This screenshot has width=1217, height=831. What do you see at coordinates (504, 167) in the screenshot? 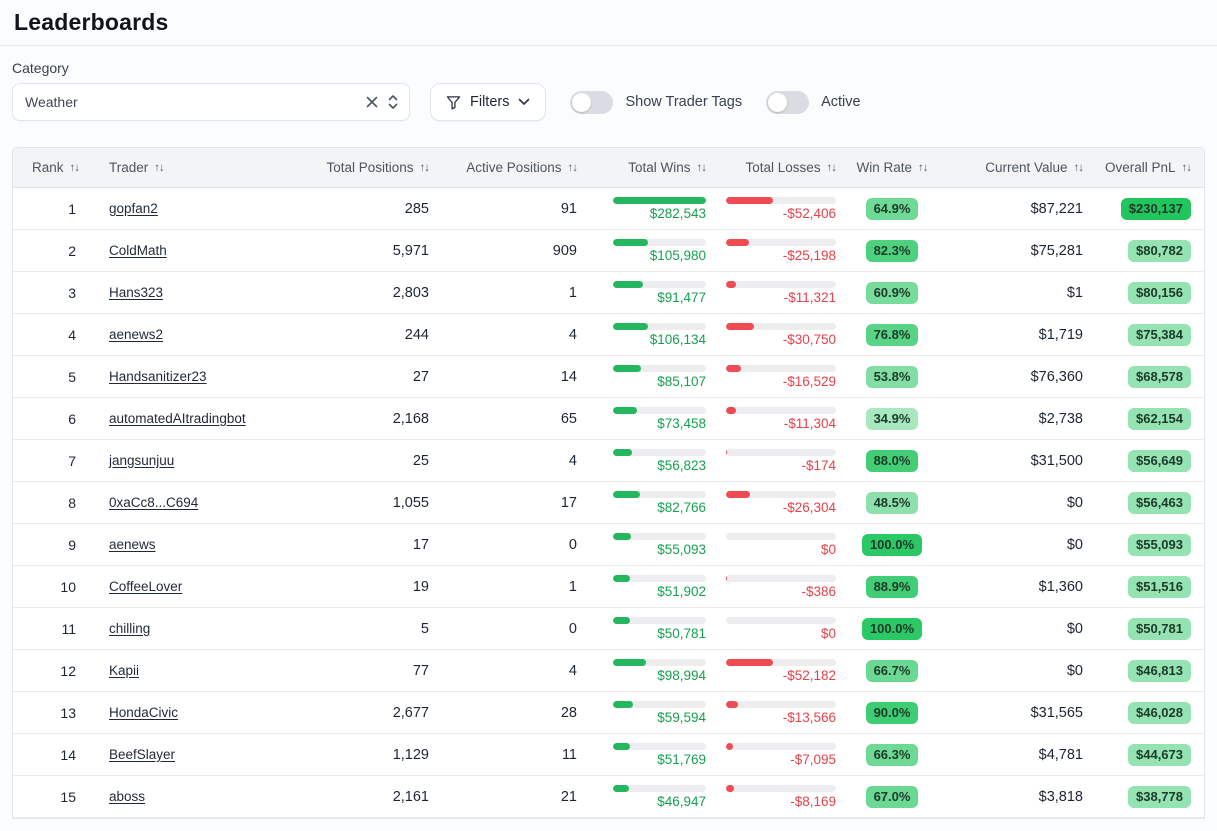
I see `column-header: Active Positions ↑↓` at bounding box center [504, 167].